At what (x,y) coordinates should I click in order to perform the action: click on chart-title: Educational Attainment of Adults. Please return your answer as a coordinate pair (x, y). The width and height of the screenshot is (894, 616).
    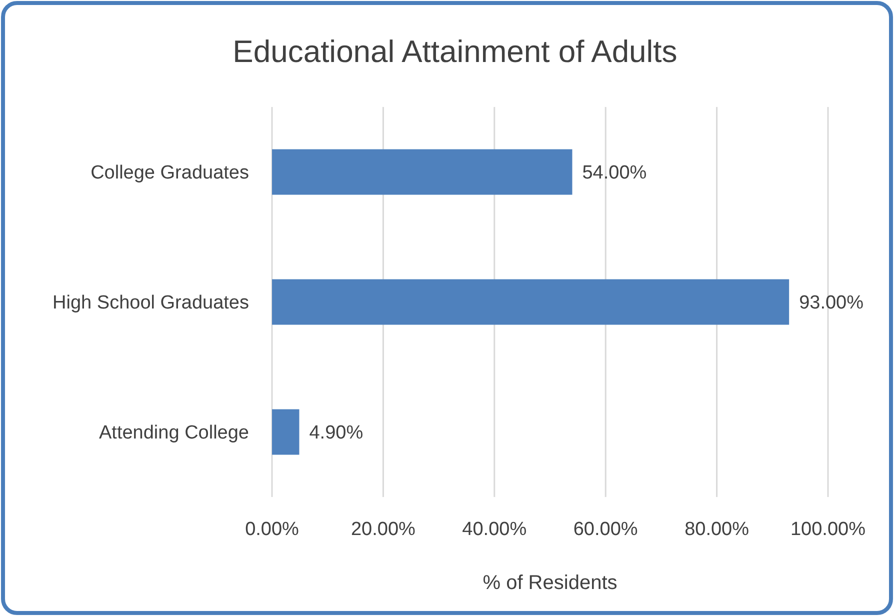
    Looking at the image, I should click on (455, 51).